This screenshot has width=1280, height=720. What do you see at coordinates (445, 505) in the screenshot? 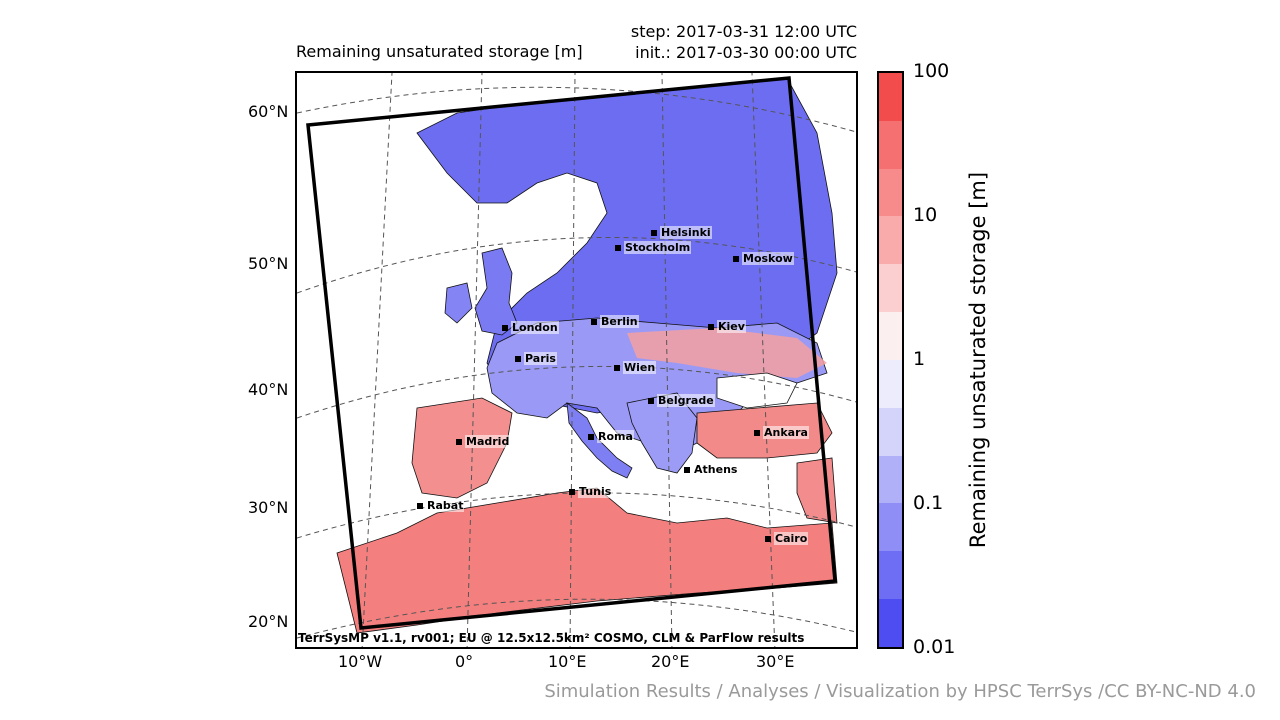
I see `city-label: Rabat` at bounding box center [445, 505].